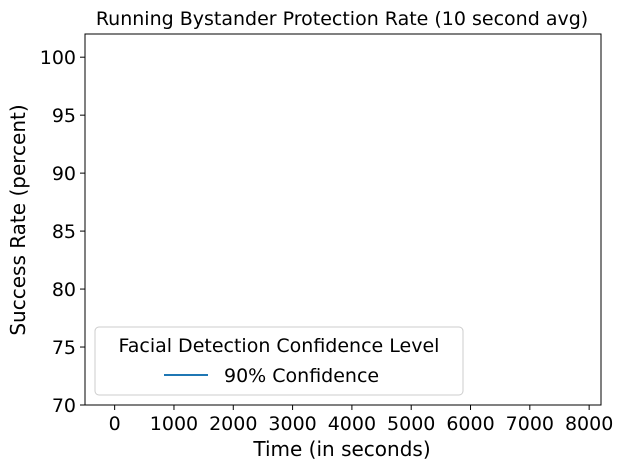  What do you see at coordinates (64, 406) in the screenshot?
I see `y-tick-label: 70` at bounding box center [64, 406].